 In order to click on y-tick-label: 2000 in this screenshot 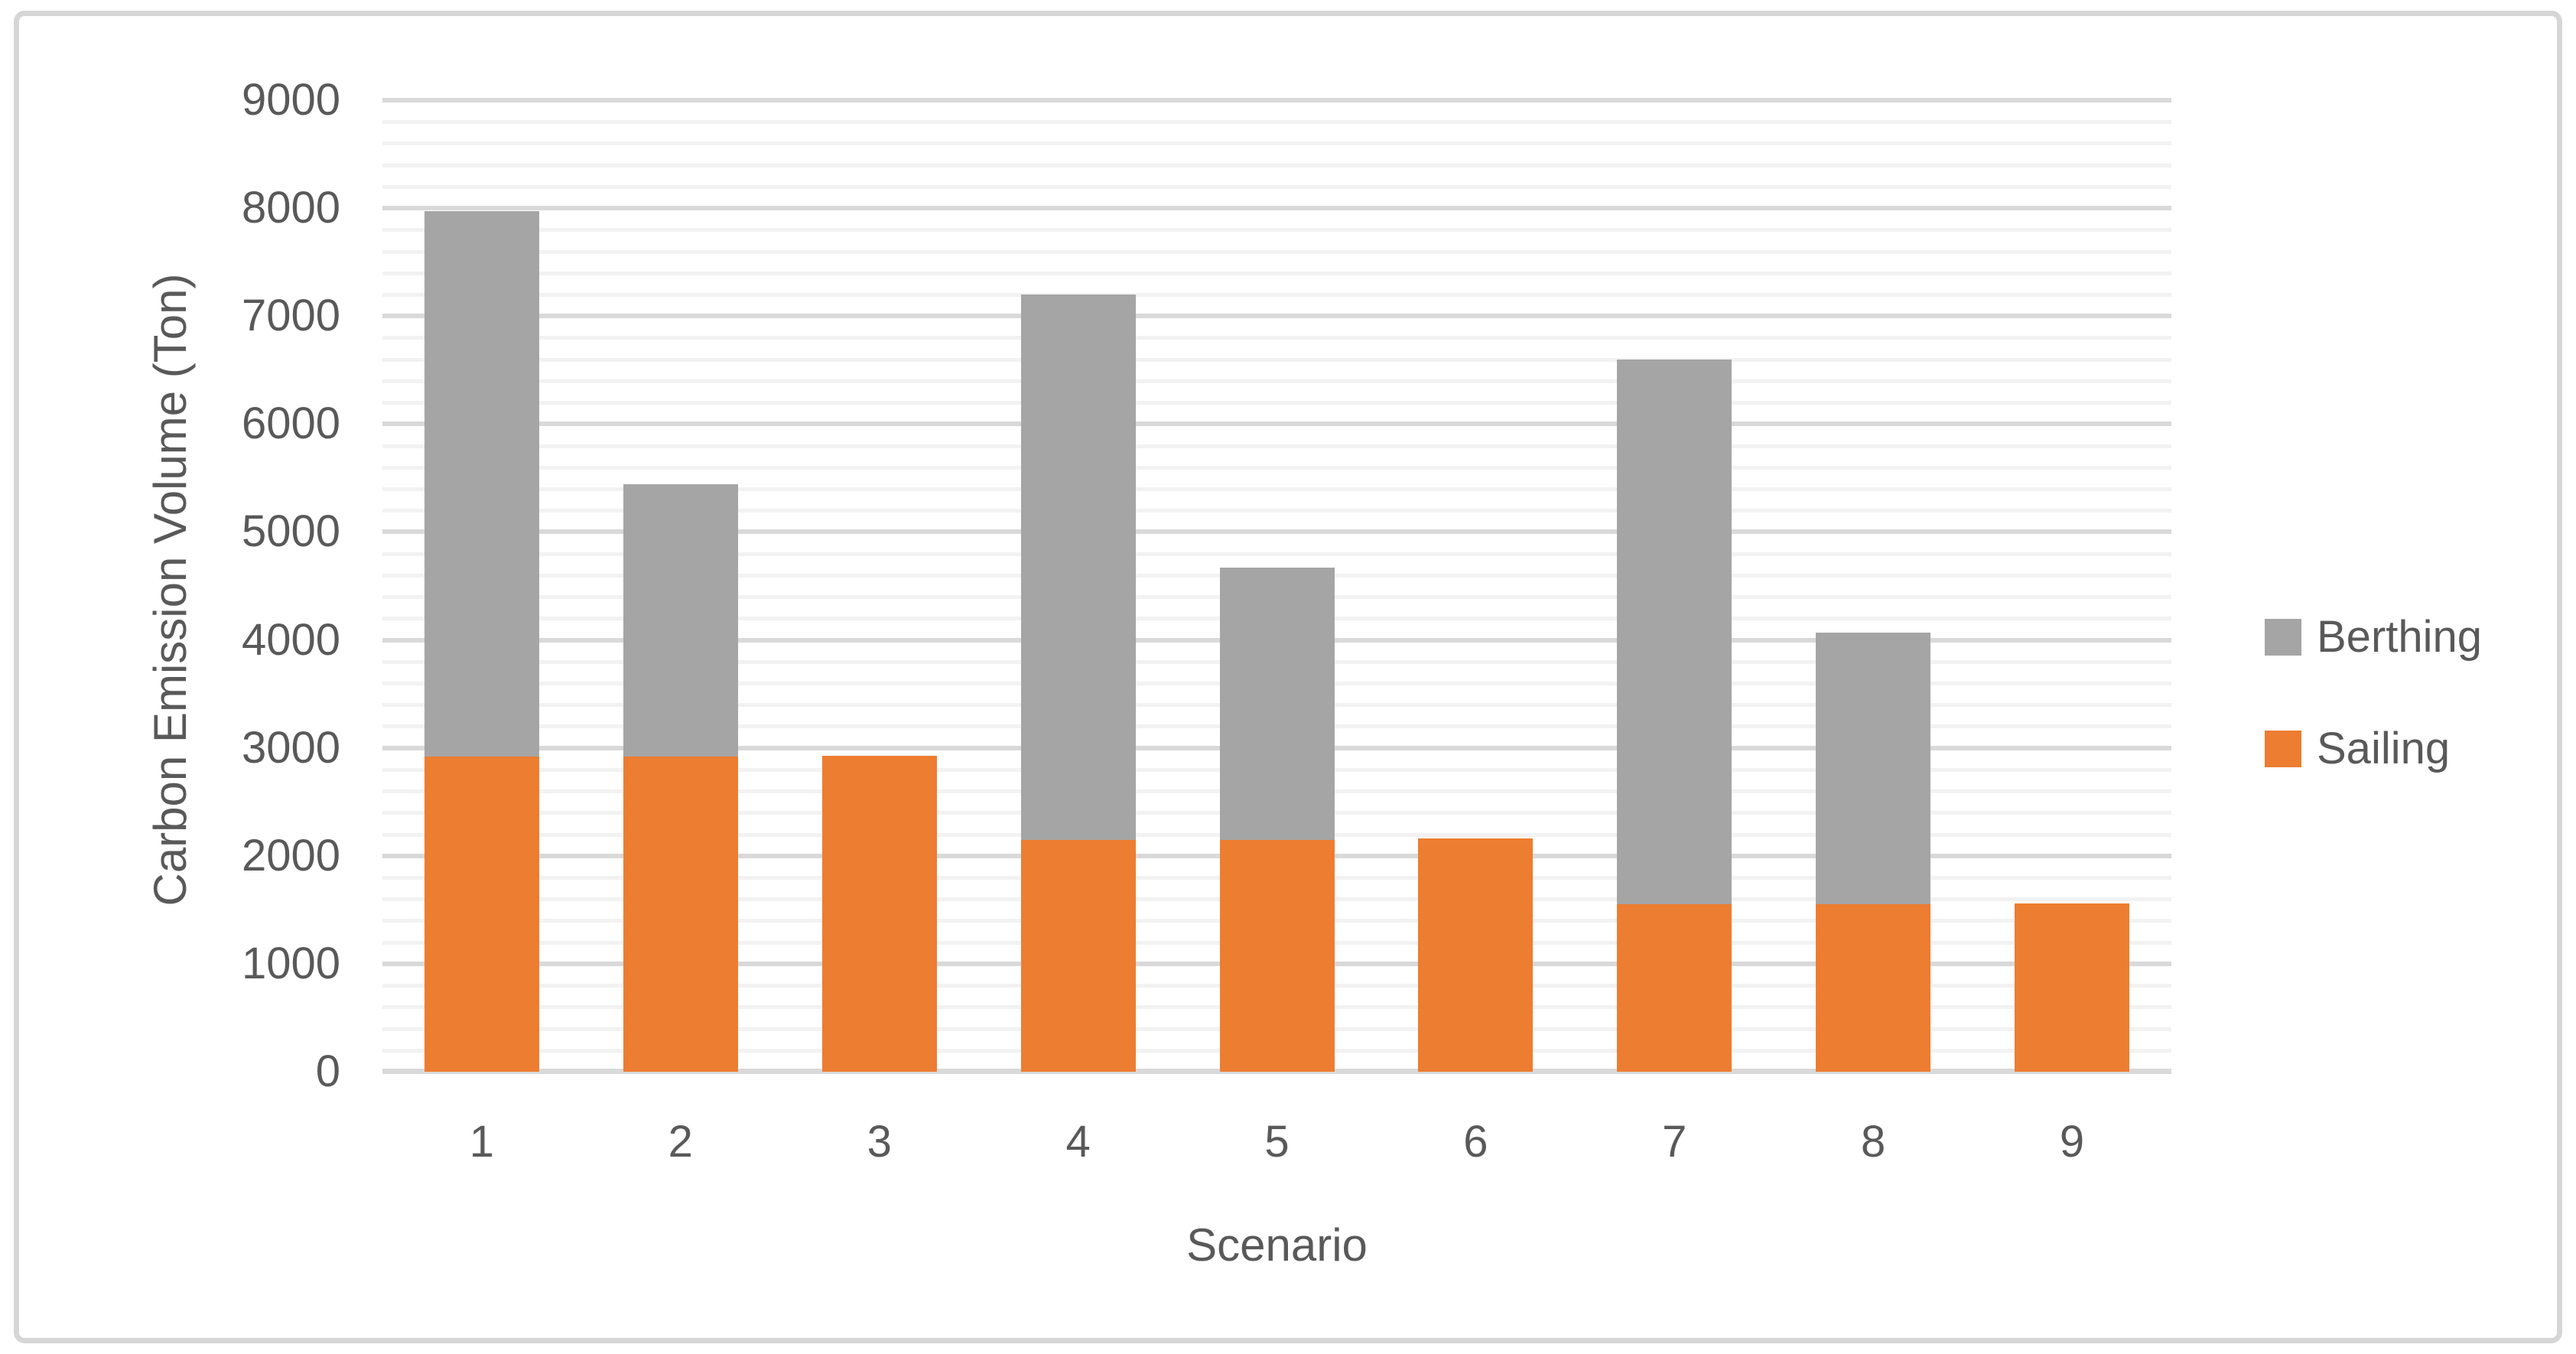, I will do `click(290, 855)`.